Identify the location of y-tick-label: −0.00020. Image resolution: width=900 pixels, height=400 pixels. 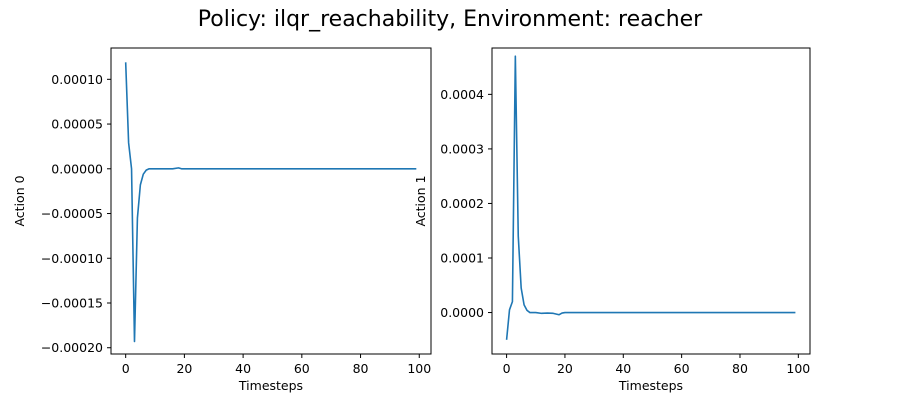
(72, 347).